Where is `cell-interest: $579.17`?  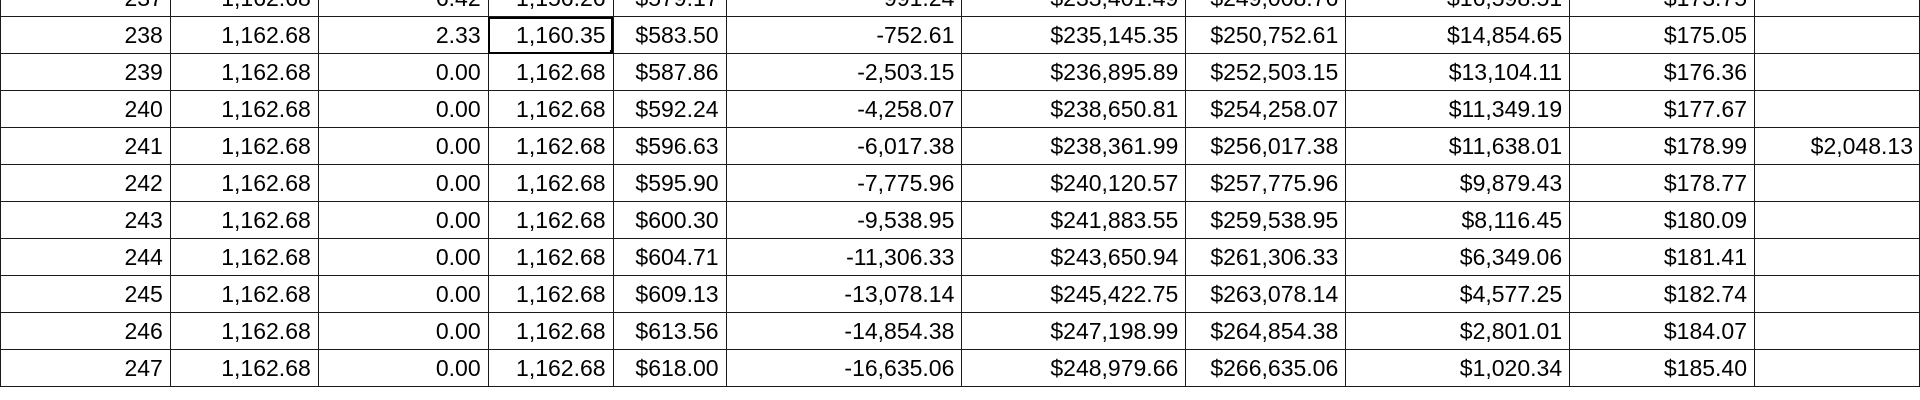 cell-interest: $579.17 is located at coordinates (669, 8).